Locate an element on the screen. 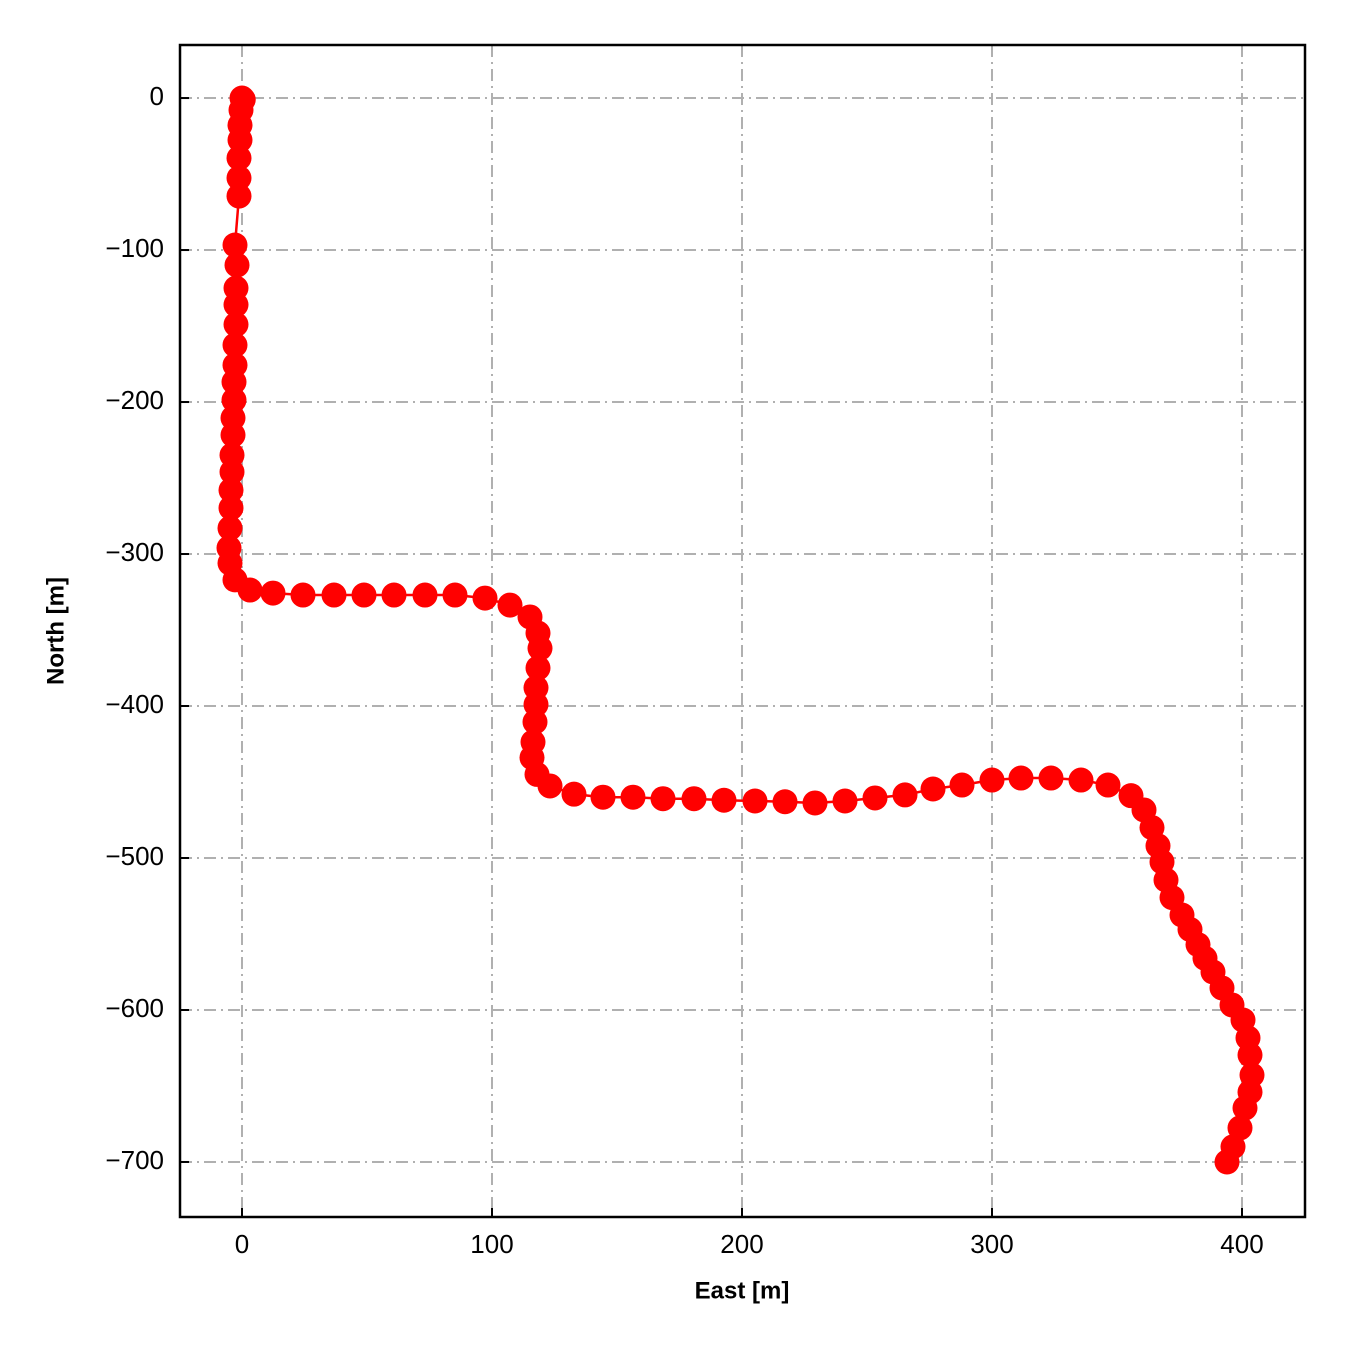 The height and width of the screenshot is (1350, 1350). x-tick-label: 0 is located at coordinates (242, 1244).